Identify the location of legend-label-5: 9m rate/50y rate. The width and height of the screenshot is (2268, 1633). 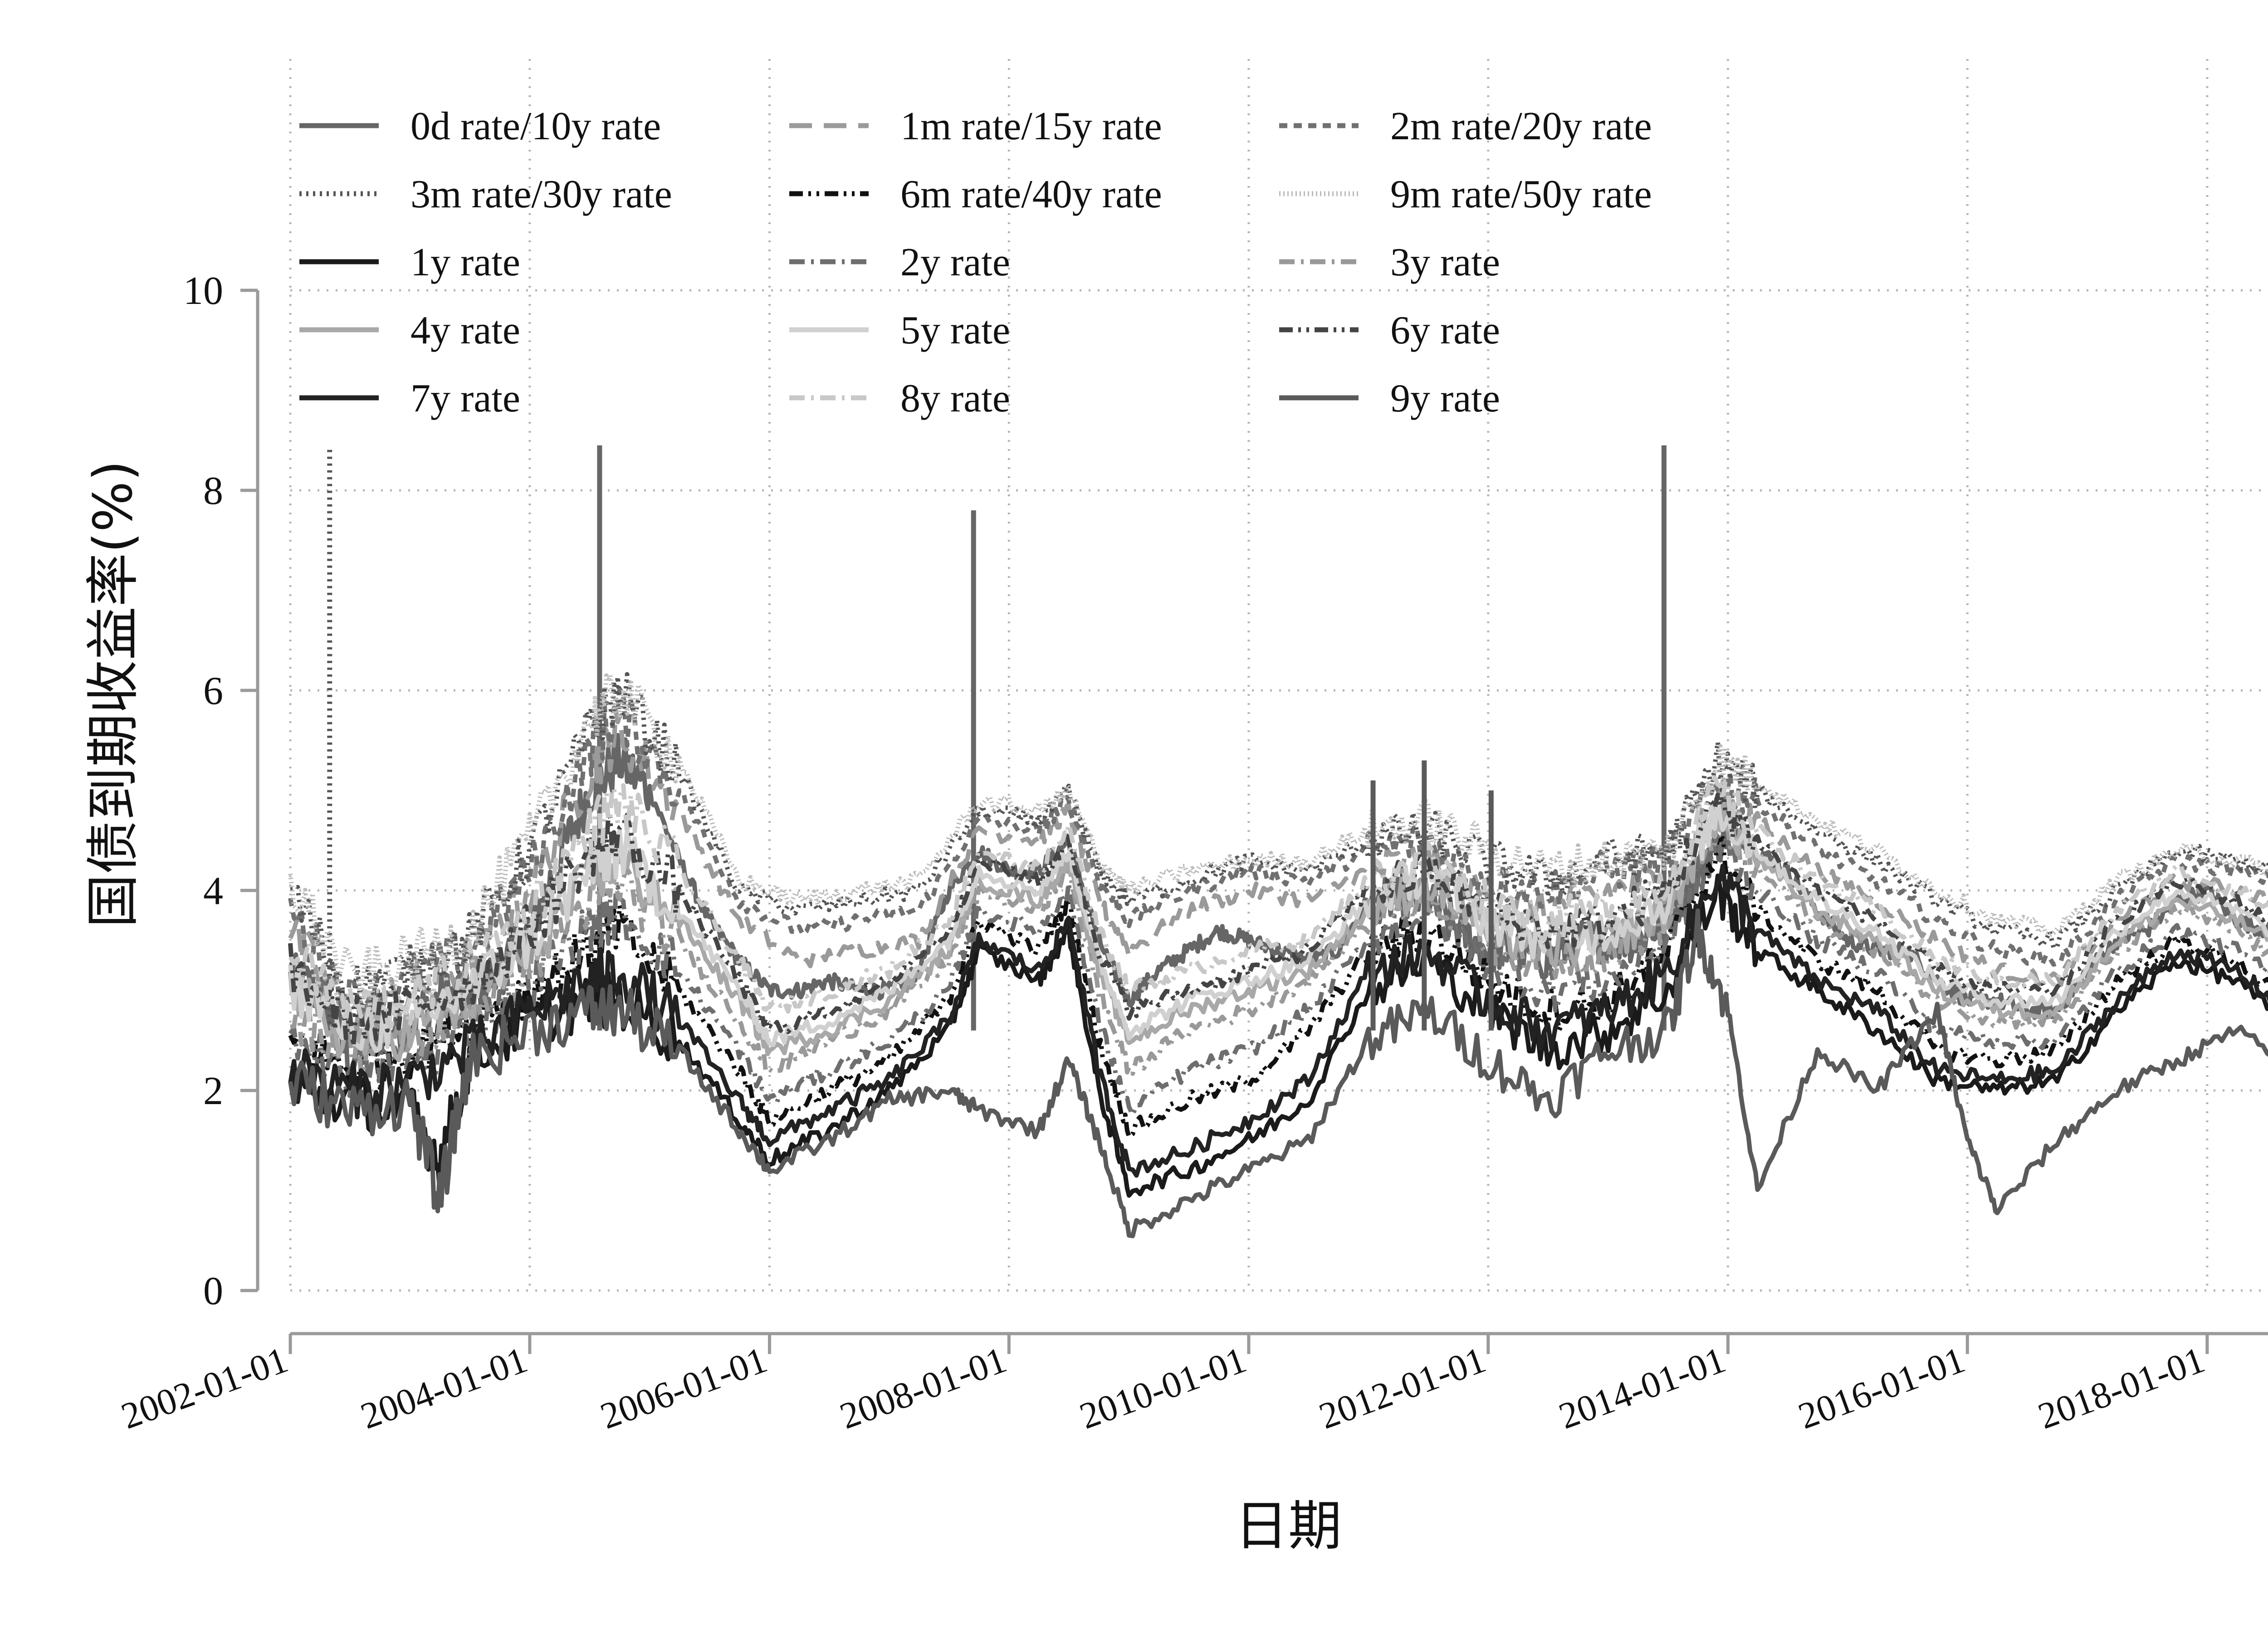
(1521, 194).